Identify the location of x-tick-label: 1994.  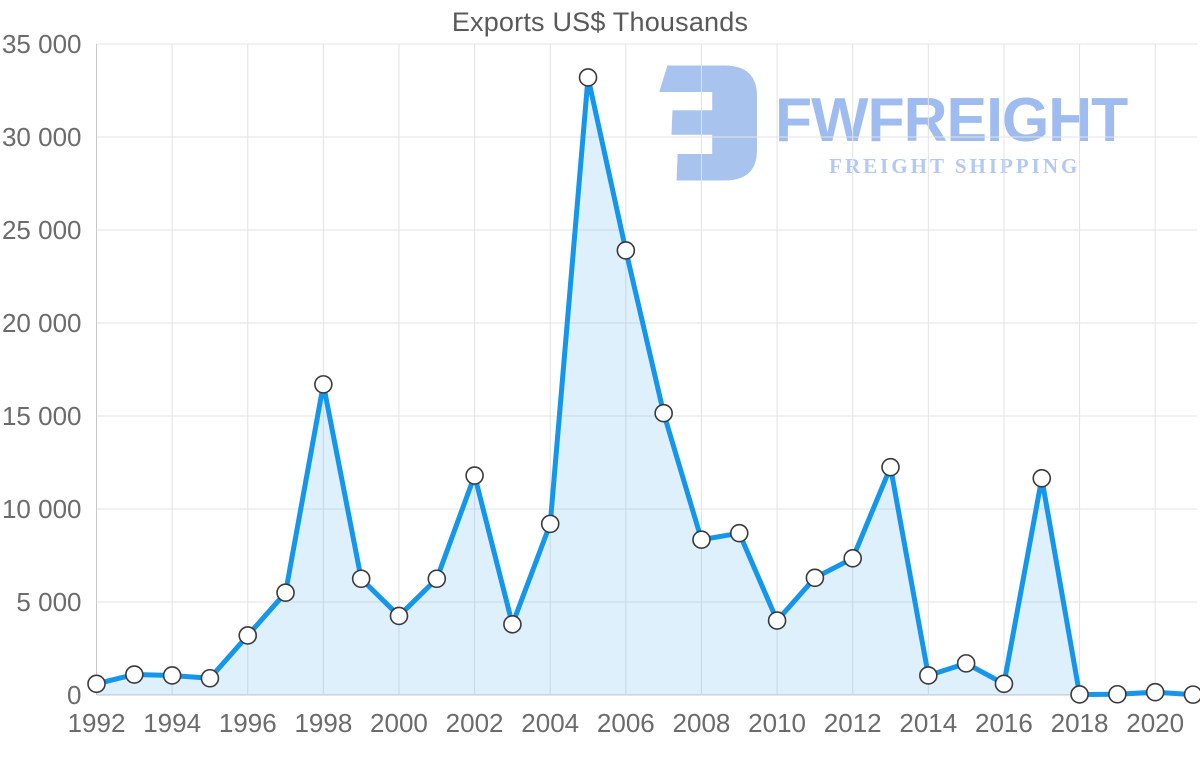
(172, 723).